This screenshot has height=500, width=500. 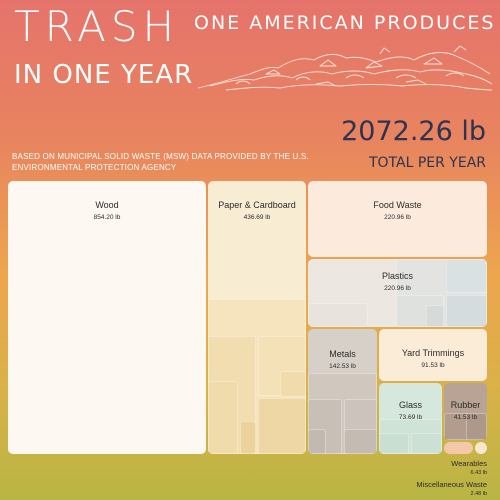 I want to click on treemap-value-yard-trimmings: 91.53 lb, so click(x=433, y=365).